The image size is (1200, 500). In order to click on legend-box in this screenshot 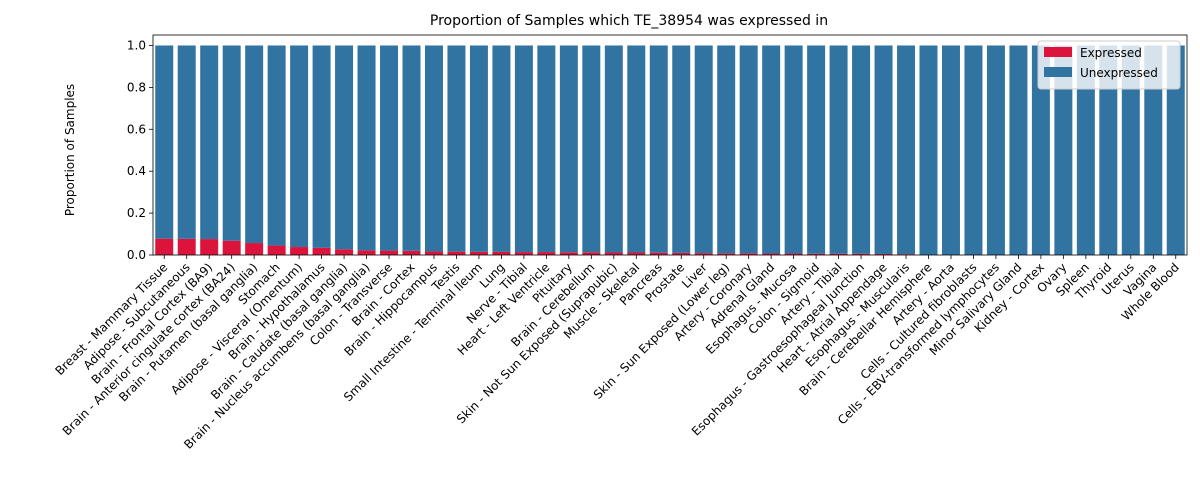, I will do `click(1109, 65)`.